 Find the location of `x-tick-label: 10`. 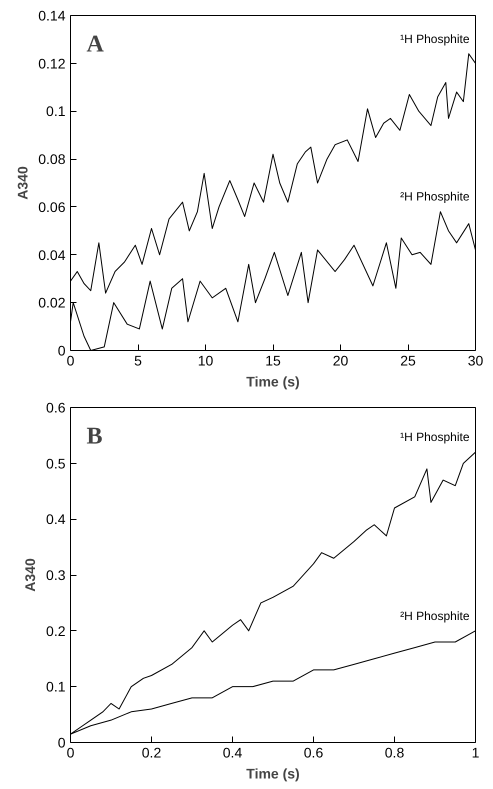

x-tick-label: 10 is located at coordinates (206, 360).